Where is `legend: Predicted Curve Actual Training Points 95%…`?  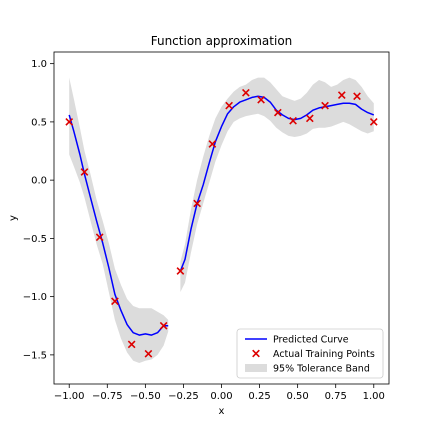 legend: Predicted Curve Actual Training Points 95%… is located at coordinates (310, 353).